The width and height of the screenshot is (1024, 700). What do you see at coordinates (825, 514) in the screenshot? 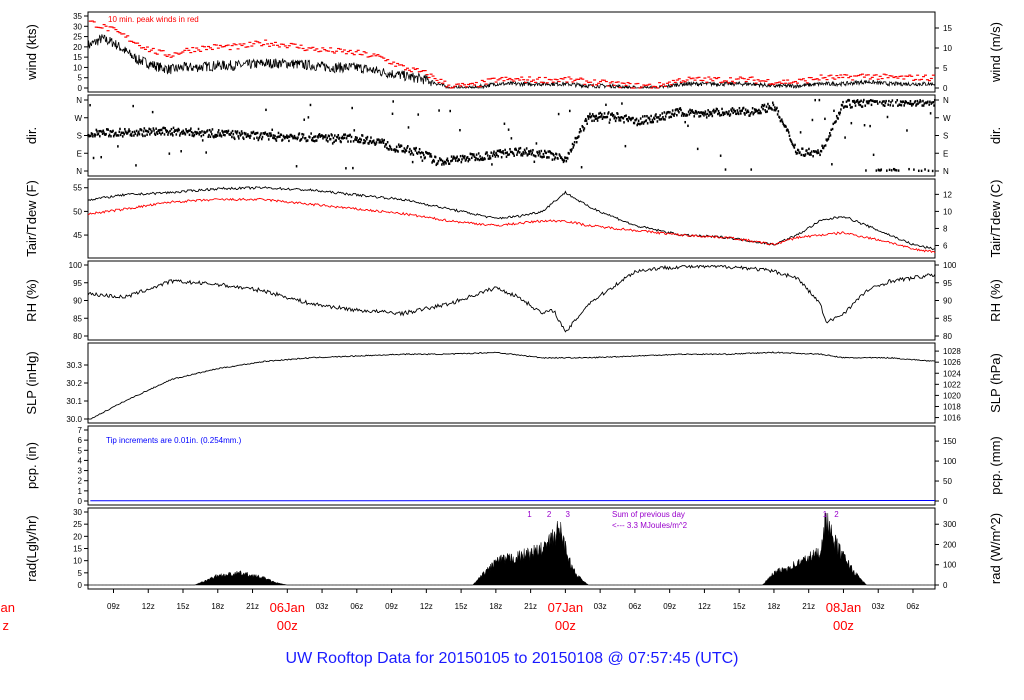
I see `rad-day-mark: 1` at bounding box center [825, 514].